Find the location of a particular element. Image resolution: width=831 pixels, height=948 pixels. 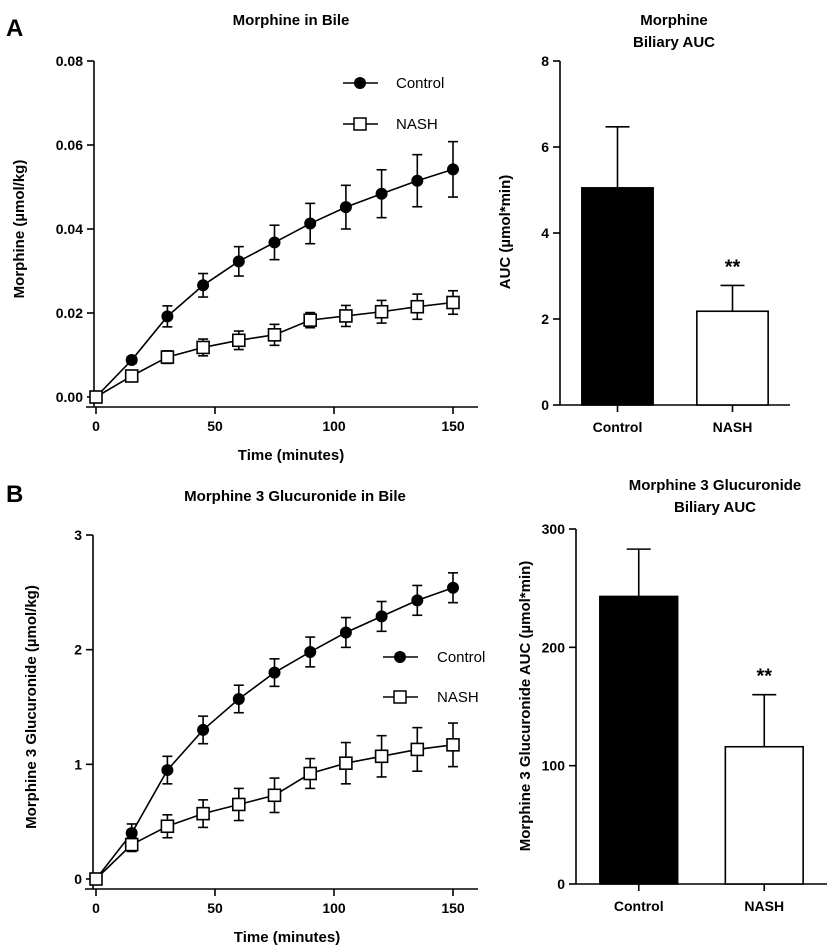

y-axis-label: Morphine (µmol/kg) is located at coordinates (19, 229).